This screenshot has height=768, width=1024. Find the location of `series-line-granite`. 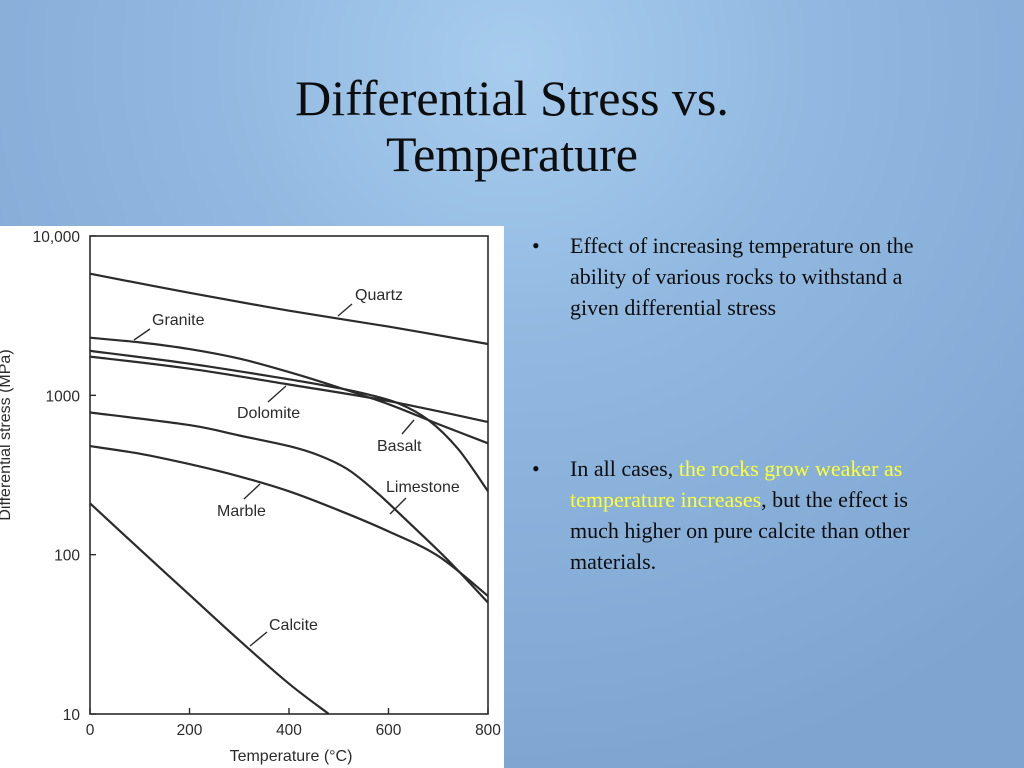

series-line-granite is located at coordinates (289, 390).